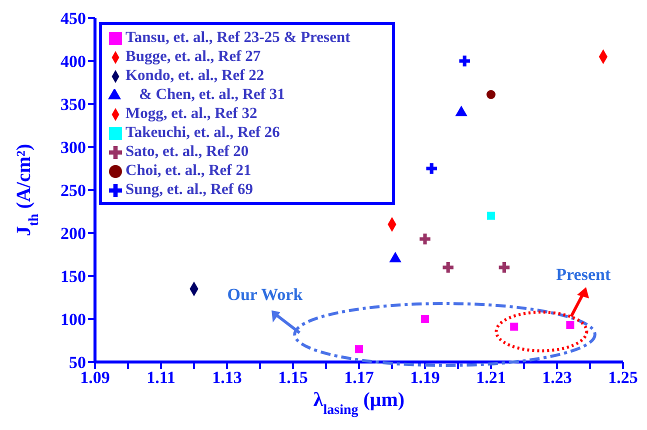  I want to click on legend-label: Choi, et. al., Ref 21, so click(189, 170).